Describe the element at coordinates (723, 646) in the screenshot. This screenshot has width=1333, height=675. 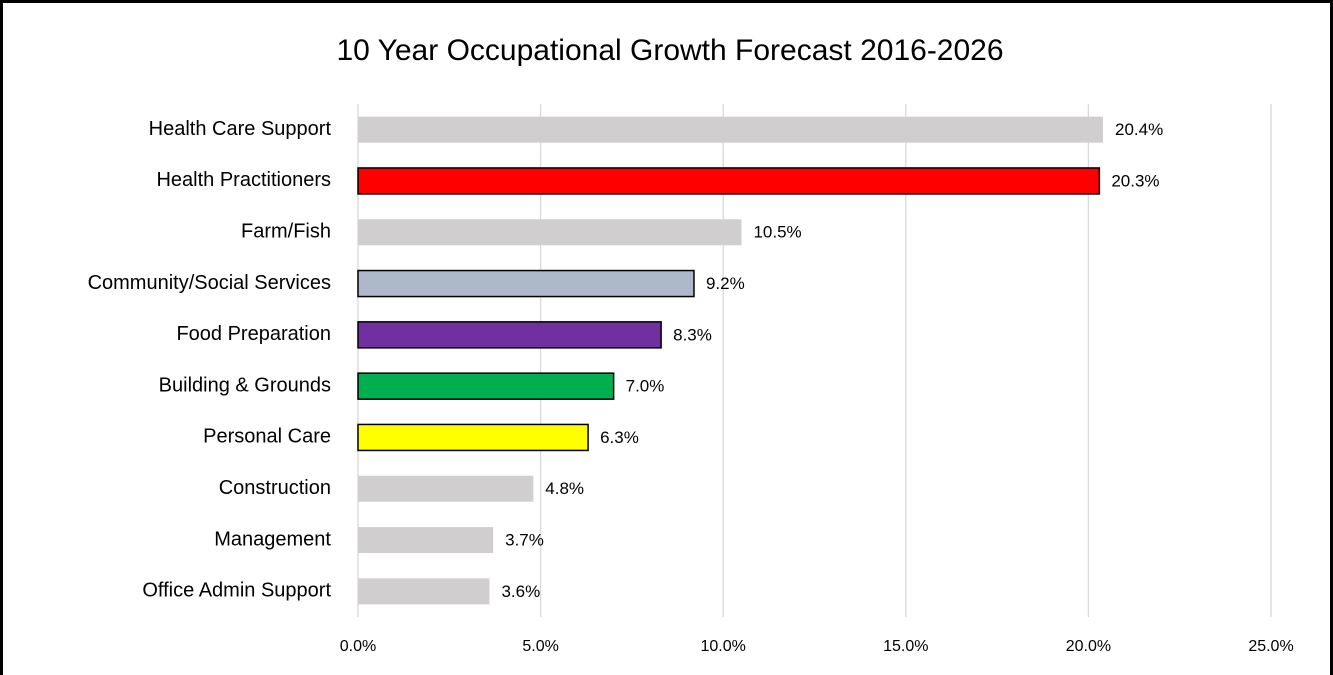
I see `x-tick-label: 10.0%` at that location.